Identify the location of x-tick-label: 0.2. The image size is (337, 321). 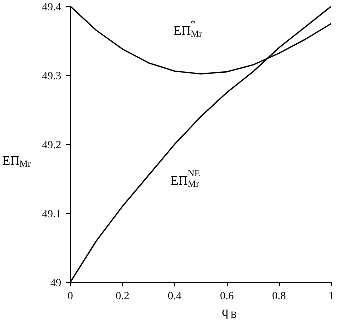
(123, 296).